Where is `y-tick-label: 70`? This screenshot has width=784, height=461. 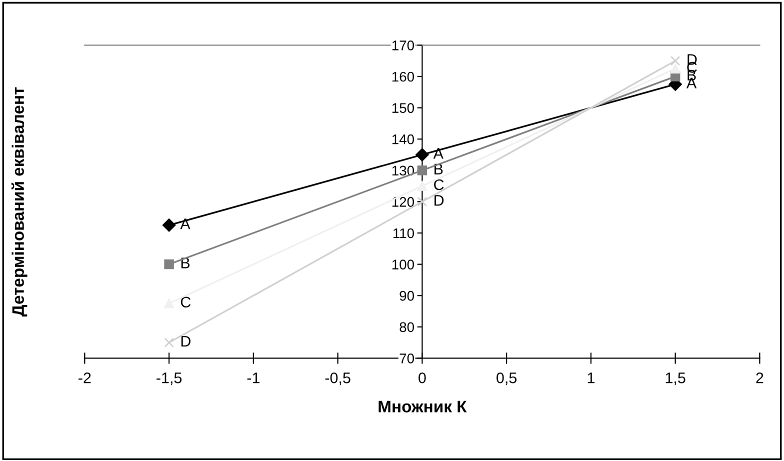
y-tick-label: 70 is located at coordinates (407, 359).